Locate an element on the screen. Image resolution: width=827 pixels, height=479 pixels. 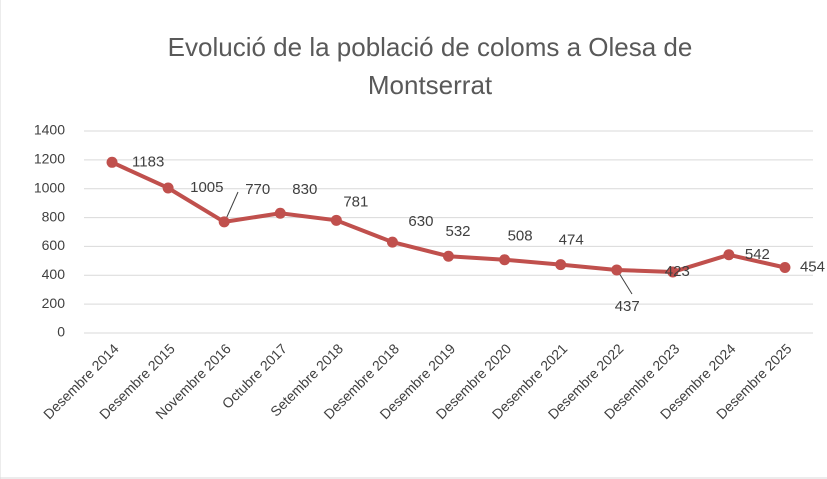
y-tick-label: 1200 is located at coordinates (49, 159).